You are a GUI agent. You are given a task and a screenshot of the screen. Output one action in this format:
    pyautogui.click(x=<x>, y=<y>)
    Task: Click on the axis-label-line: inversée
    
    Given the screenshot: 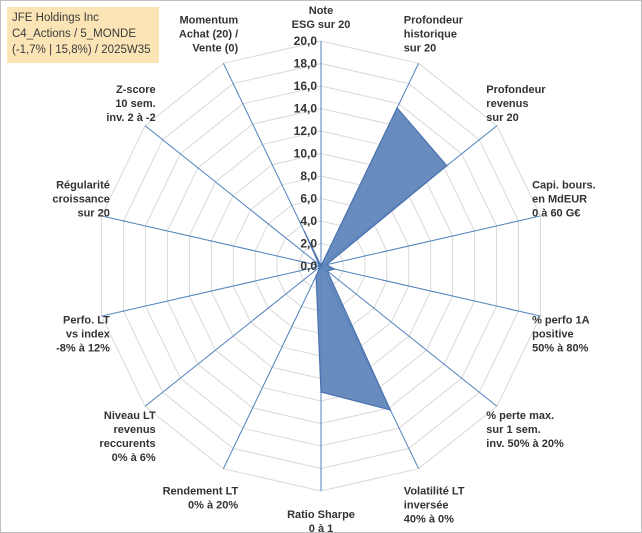 What is the action you would take?
    pyautogui.click(x=426, y=506)
    